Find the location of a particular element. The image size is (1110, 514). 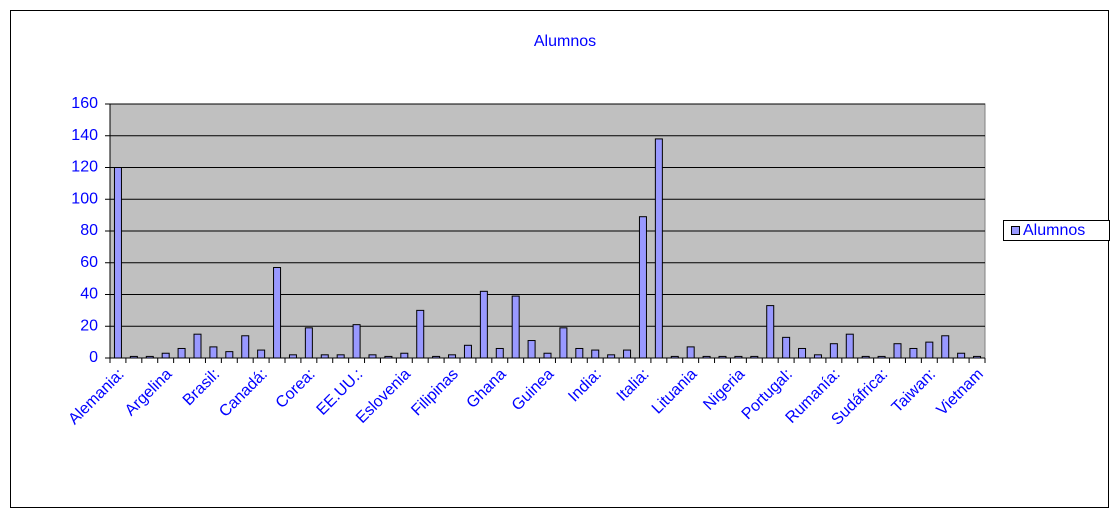

y-tick-label: 0 is located at coordinates (93, 357).